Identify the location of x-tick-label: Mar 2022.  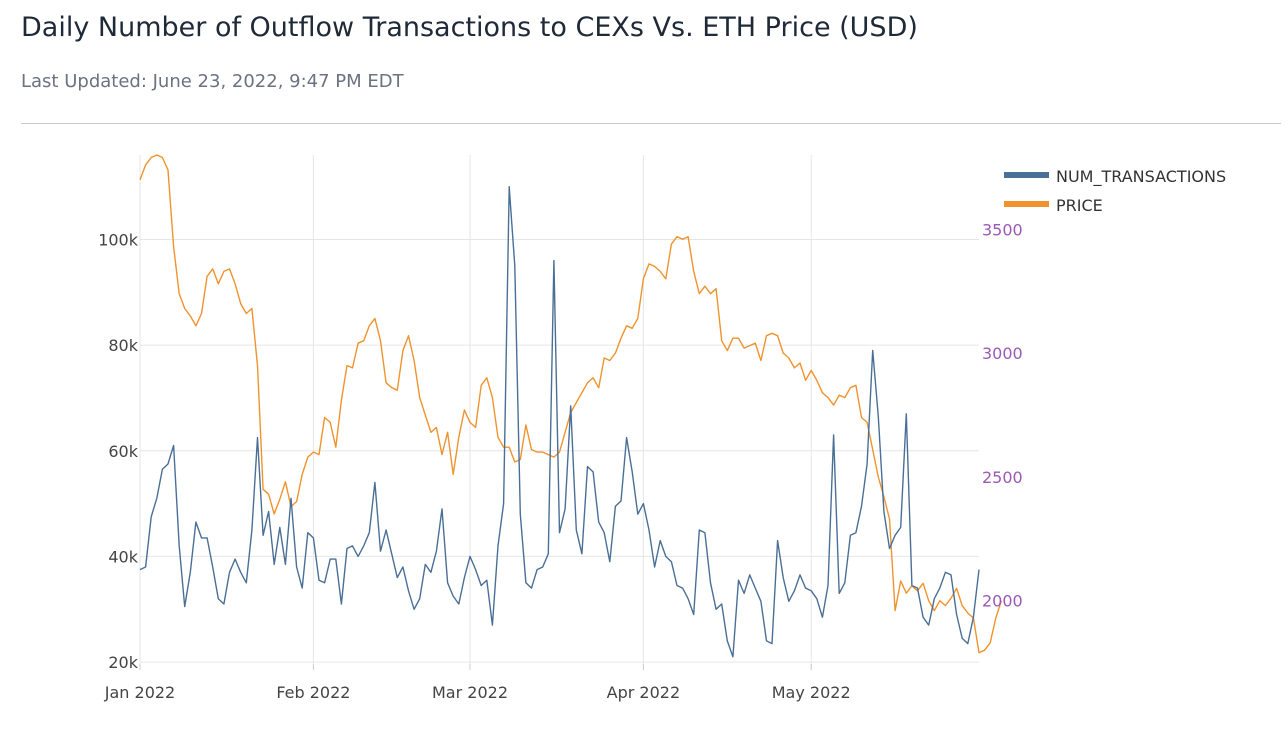
(470, 692).